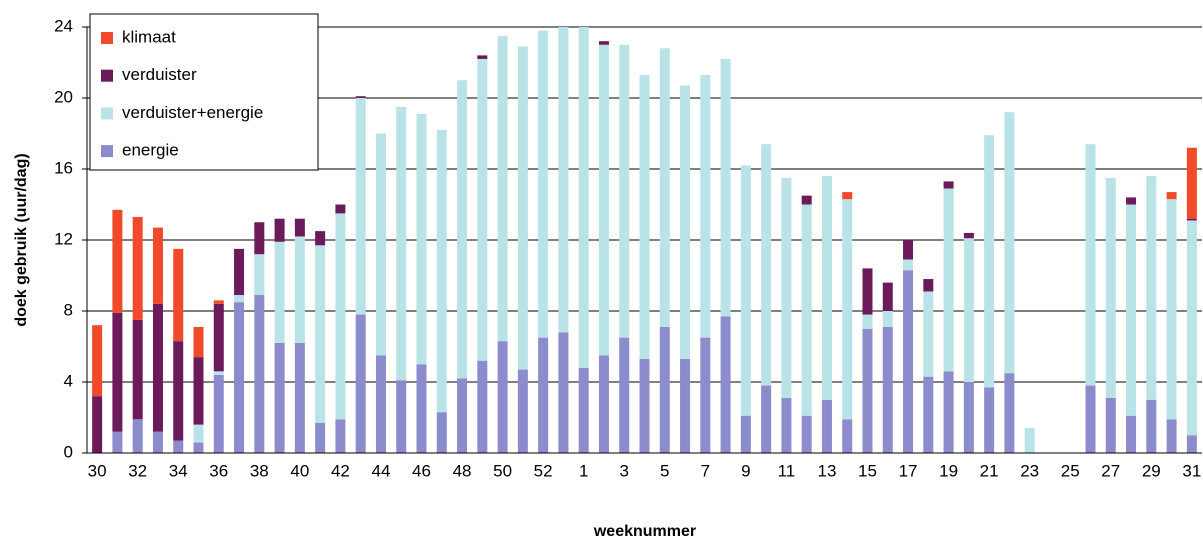  What do you see at coordinates (63, 96) in the screenshot?
I see `y-tick-label: 20` at bounding box center [63, 96].